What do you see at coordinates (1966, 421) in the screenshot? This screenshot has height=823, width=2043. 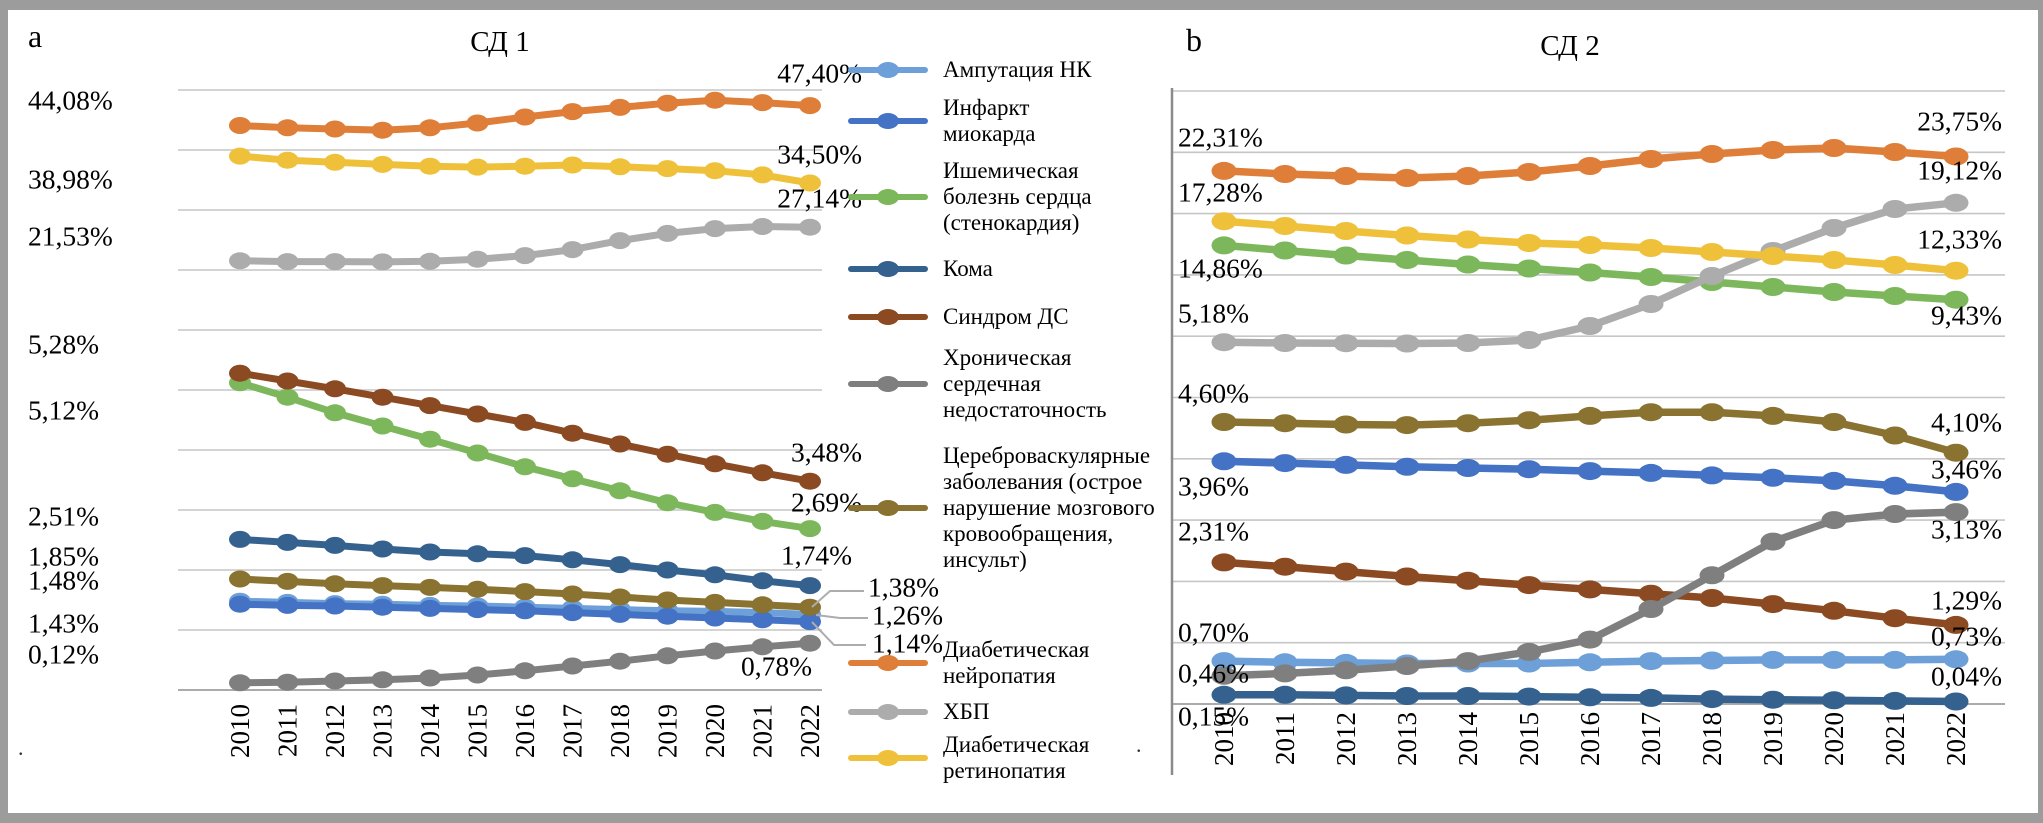 I see `value-label-cvd-end: 4,10%` at bounding box center [1966, 421].